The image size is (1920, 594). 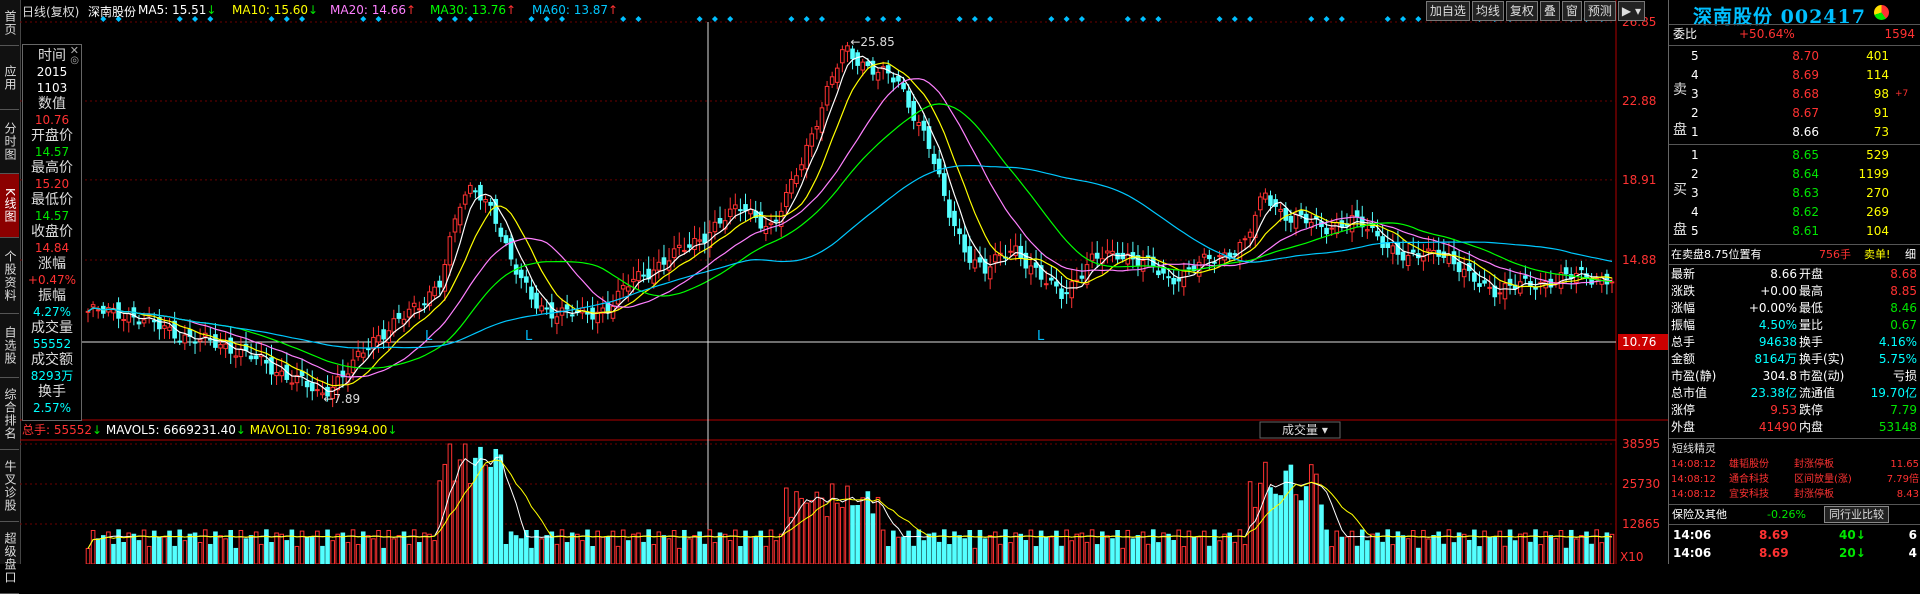 What do you see at coordinates (9, 142) in the screenshot?
I see `left-tab-2: 分时图` at bounding box center [9, 142].